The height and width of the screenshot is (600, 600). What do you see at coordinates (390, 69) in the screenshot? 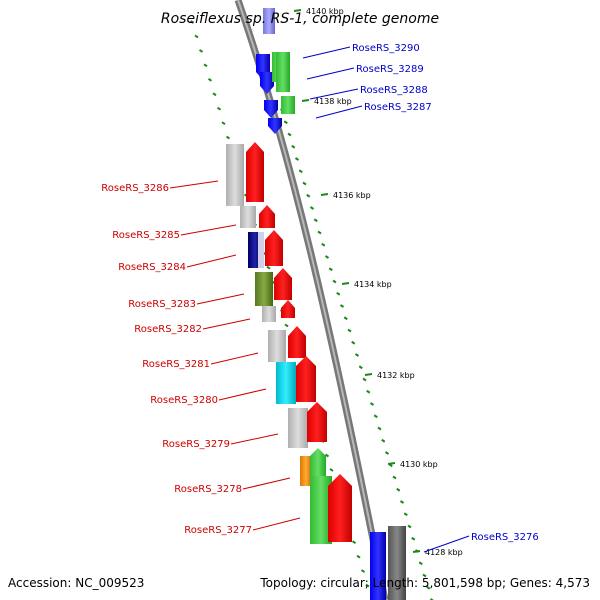
I see `gene-label-rosers-3289: RoseRS_3289` at bounding box center [390, 69].